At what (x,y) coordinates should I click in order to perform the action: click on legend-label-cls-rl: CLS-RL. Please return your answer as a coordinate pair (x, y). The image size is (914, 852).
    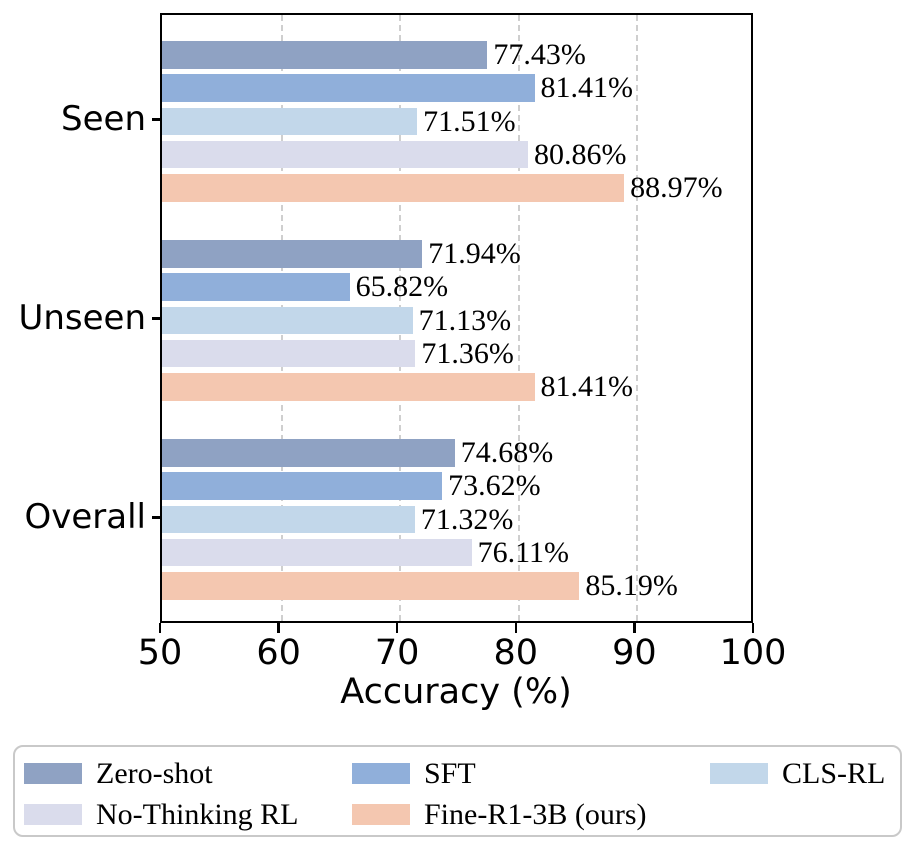
    Looking at the image, I should click on (834, 773).